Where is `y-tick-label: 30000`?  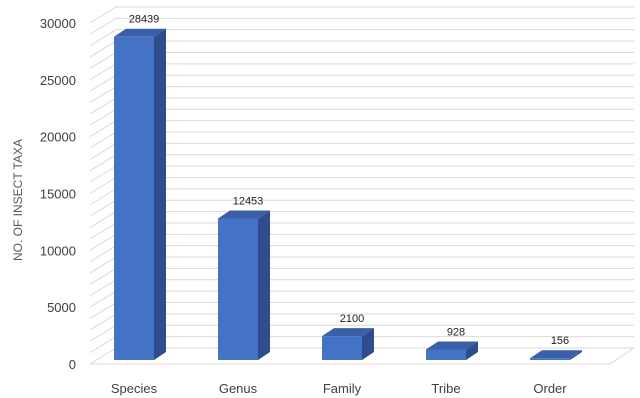
y-tick-label: 30000 is located at coordinates (58, 23).